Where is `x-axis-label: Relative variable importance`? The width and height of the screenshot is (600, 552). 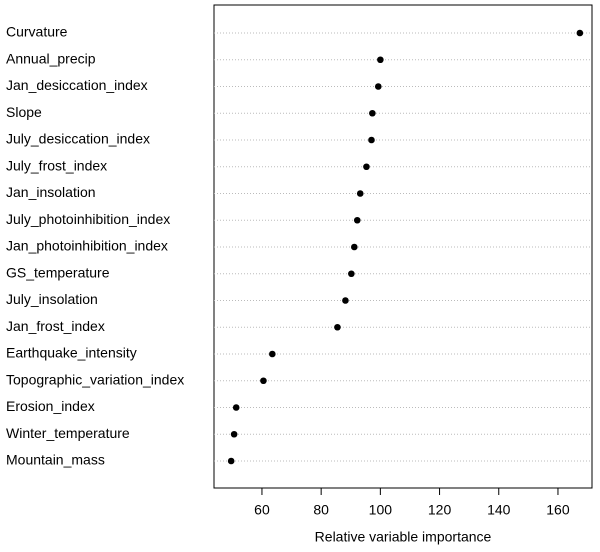
x-axis-label: Relative variable importance is located at coordinates (403, 537).